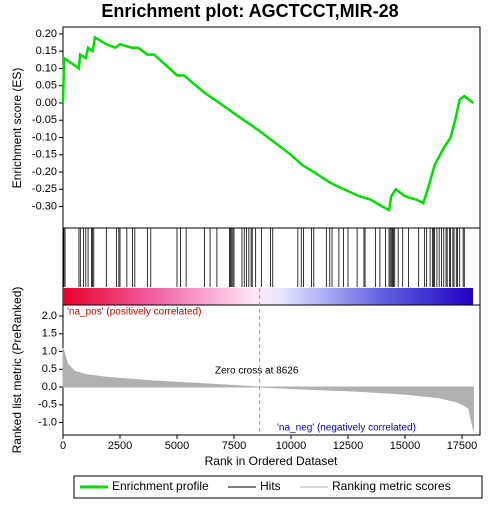 The height and width of the screenshot is (505, 500). What do you see at coordinates (46, 103) in the screenshot?
I see `y-tick-label: 0.00` at bounding box center [46, 103].